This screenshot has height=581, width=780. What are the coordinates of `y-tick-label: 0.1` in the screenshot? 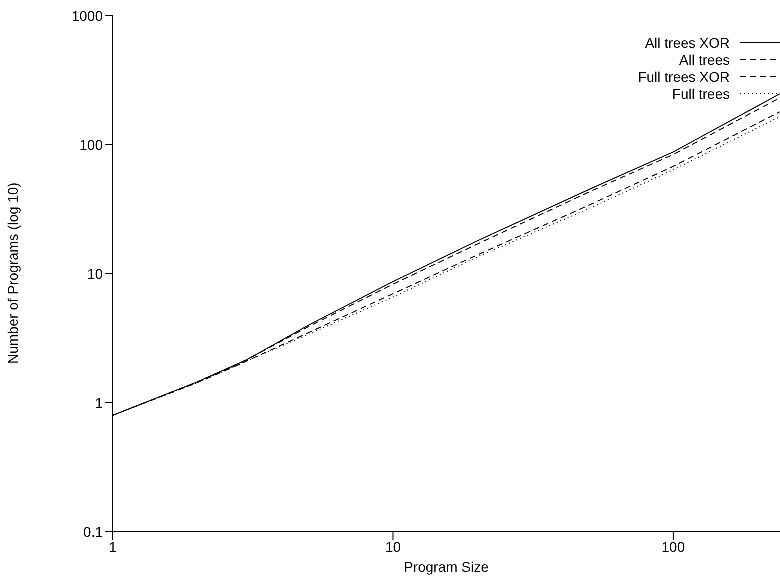 It's located at (94, 532).